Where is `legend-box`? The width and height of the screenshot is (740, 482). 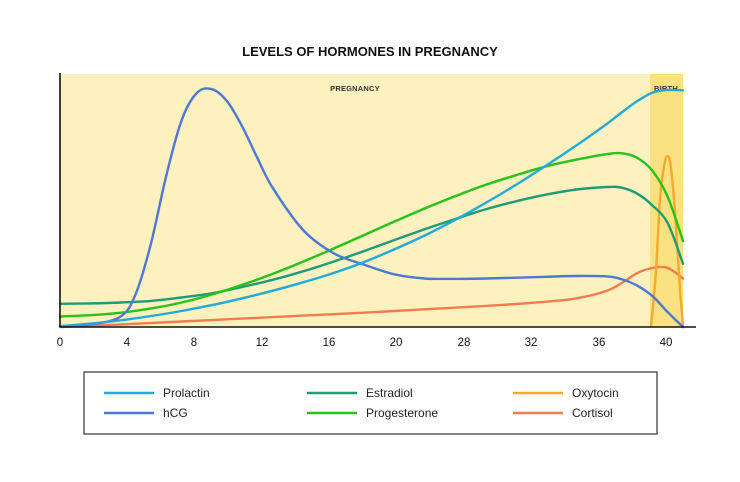
legend-box is located at coordinates (370, 403).